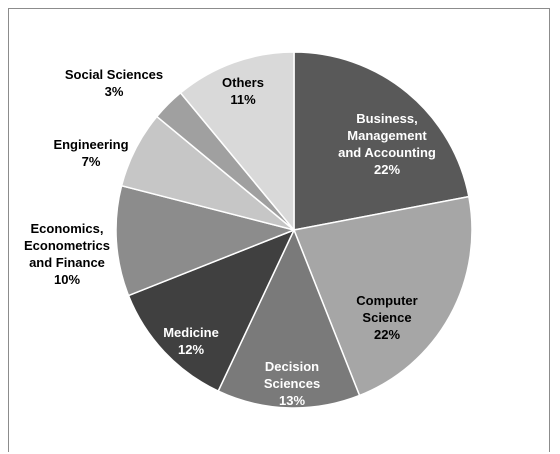 This screenshot has width=560, height=454. Describe the element at coordinates (191, 332) in the screenshot. I see `slice-label-line: Medicine` at that location.